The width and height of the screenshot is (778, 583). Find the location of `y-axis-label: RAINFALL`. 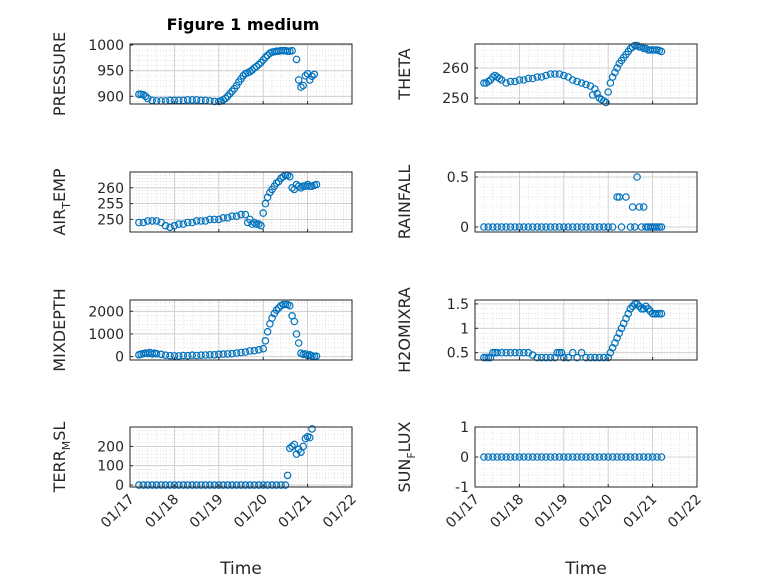

y-axis-label: RAINFALL is located at coordinates (404, 202).